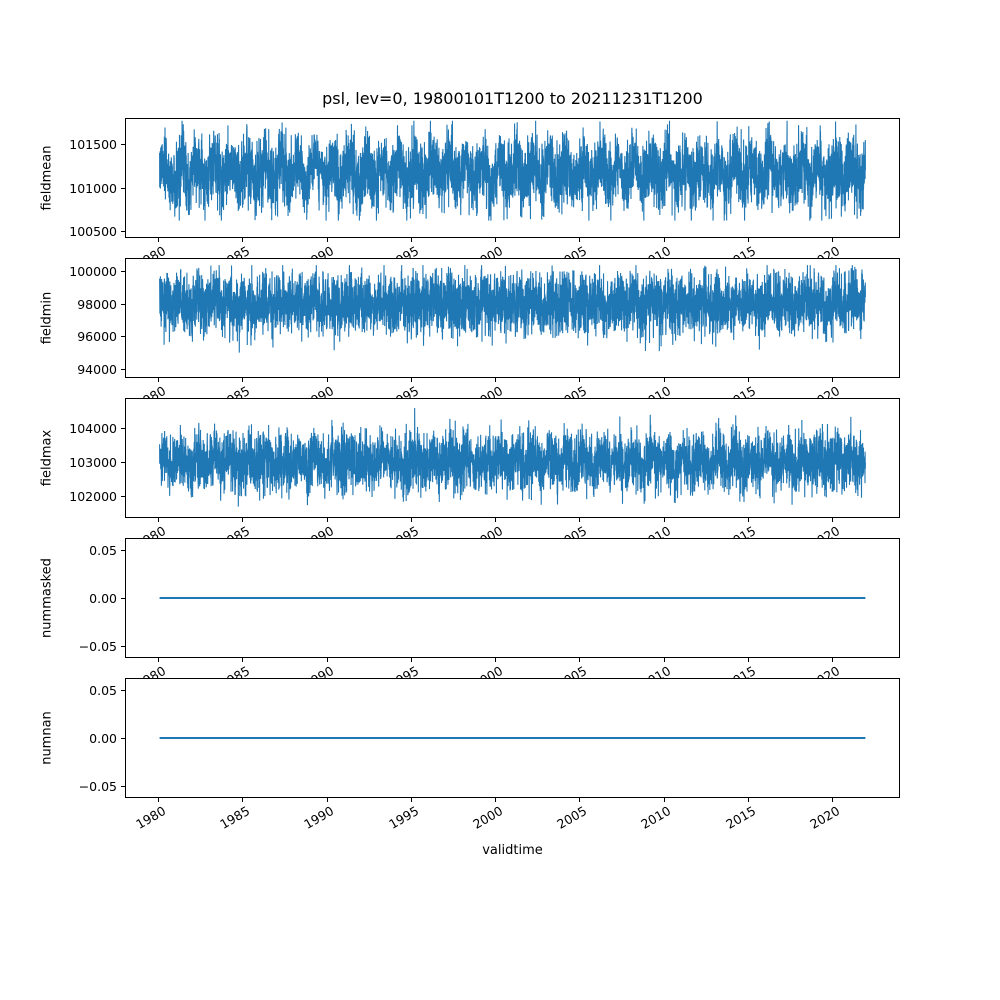  I want to click on axes-box-nummasked, so click(512, 598).